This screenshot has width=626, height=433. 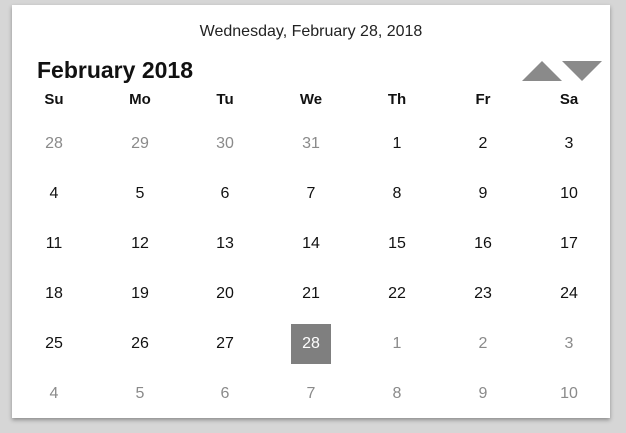 I want to click on day-cell: 5, so click(x=140, y=193).